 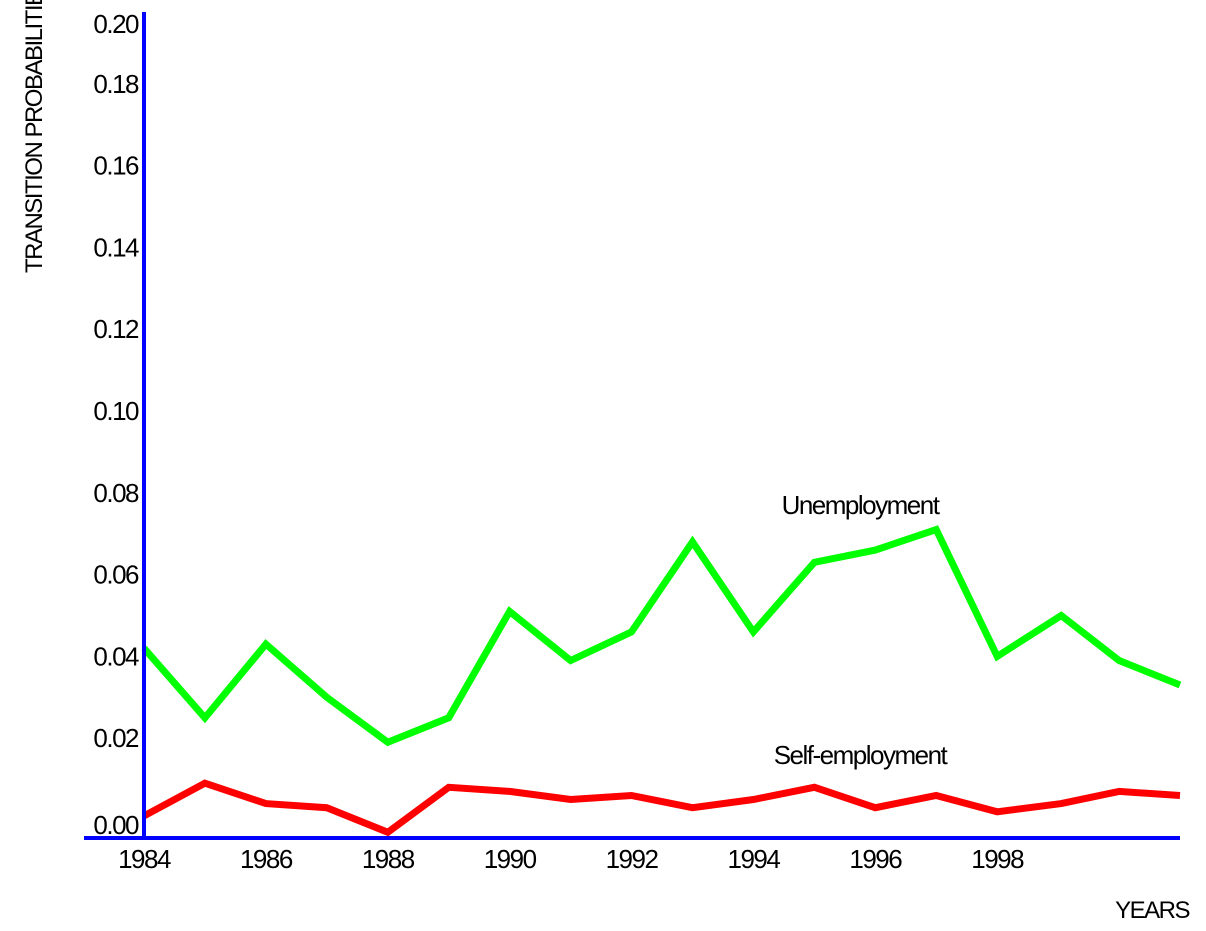 I want to click on x-tick-label: 1990, so click(x=510, y=859).